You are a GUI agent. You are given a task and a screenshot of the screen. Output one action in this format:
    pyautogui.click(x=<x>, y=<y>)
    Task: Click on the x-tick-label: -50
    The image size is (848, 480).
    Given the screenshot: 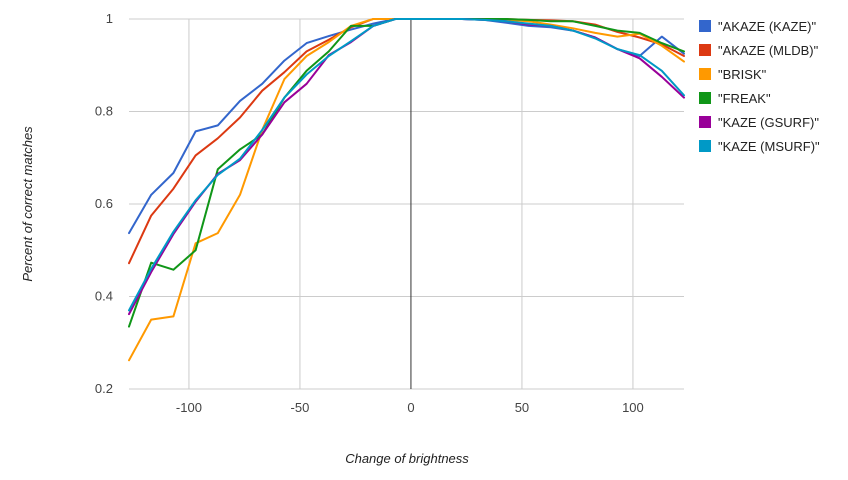 What is the action you would take?
    pyautogui.click(x=300, y=407)
    